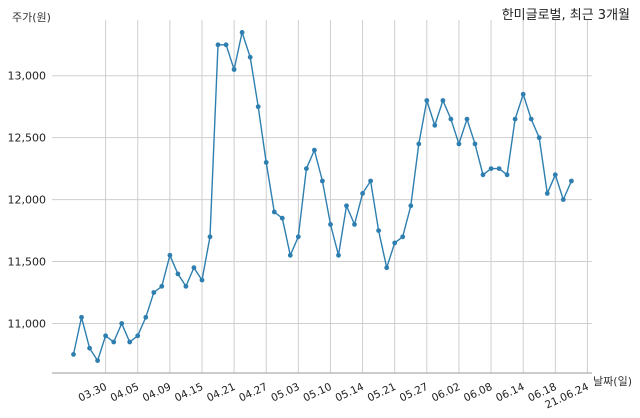 This screenshot has height=418, width=640. I want to click on x-tick-label: 04.21, so click(221, 393).